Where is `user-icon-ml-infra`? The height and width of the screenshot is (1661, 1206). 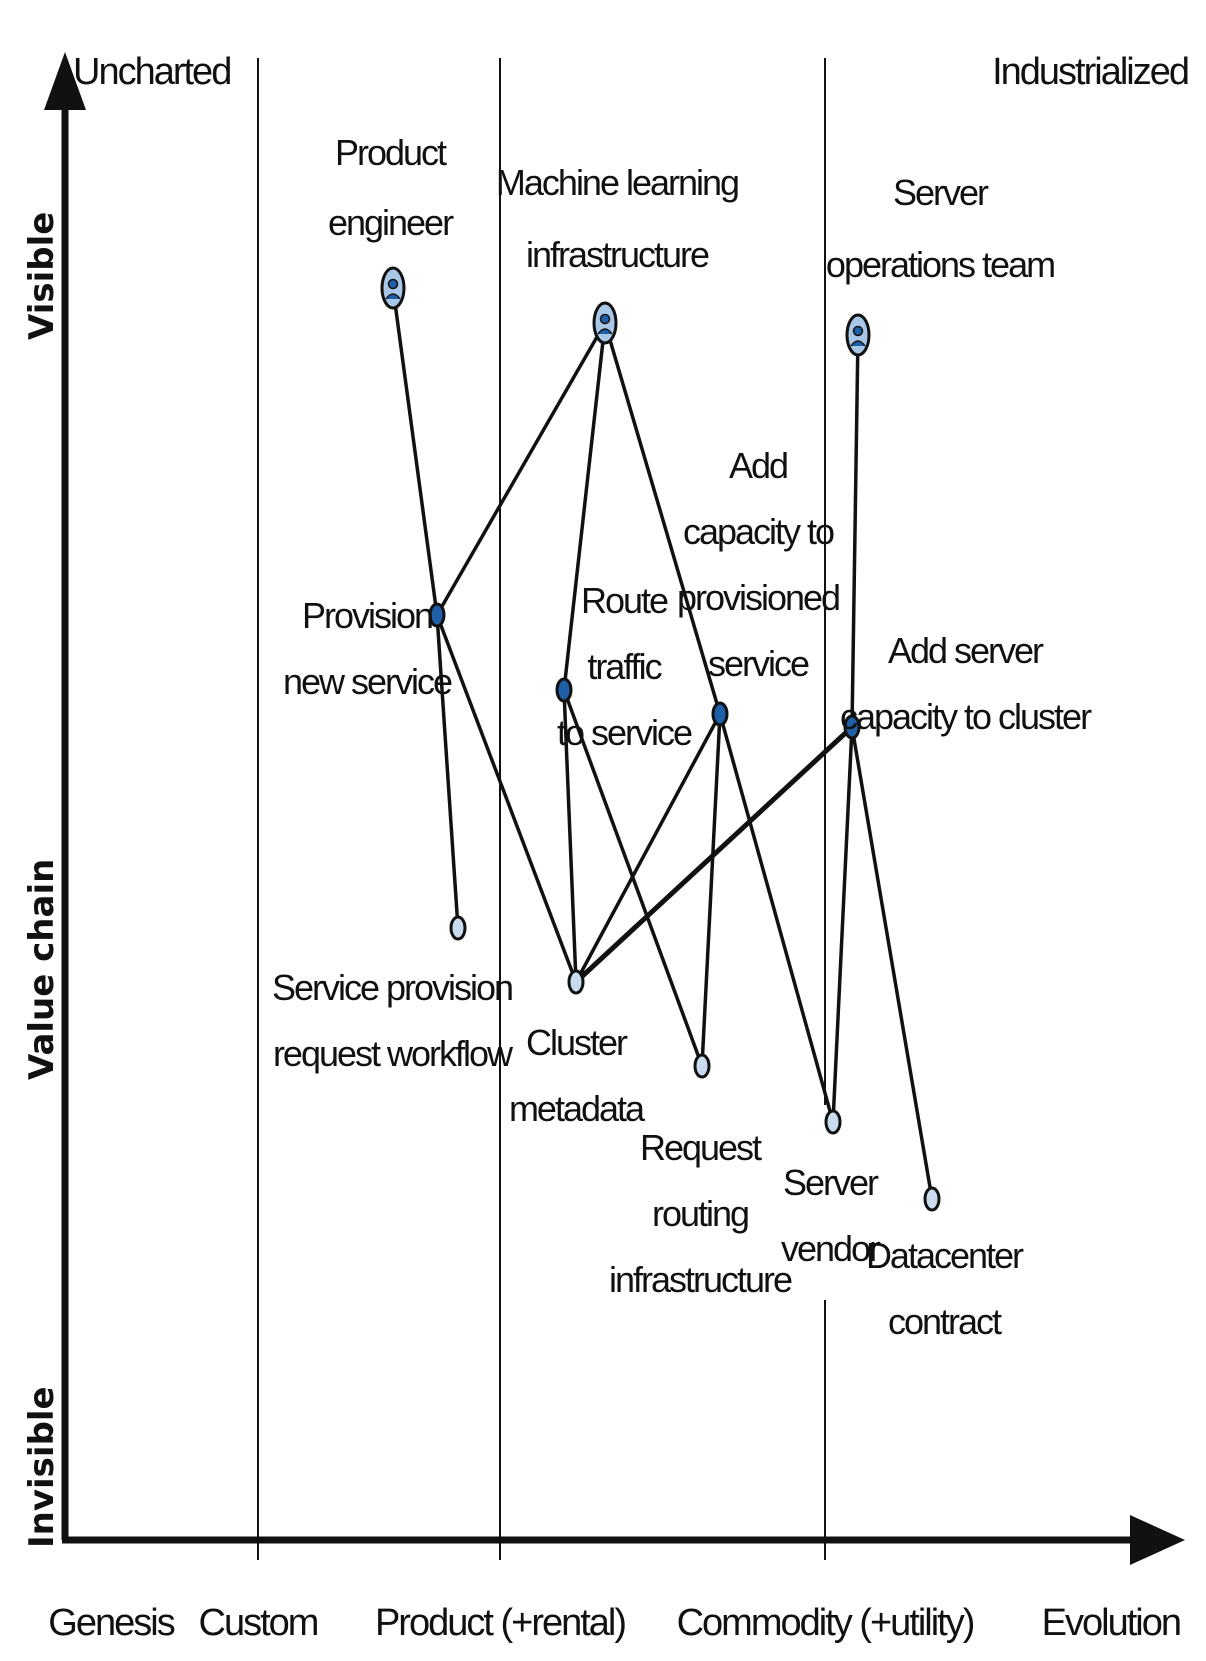 user-icon-ml-infra is located at coordinates (605, 323).